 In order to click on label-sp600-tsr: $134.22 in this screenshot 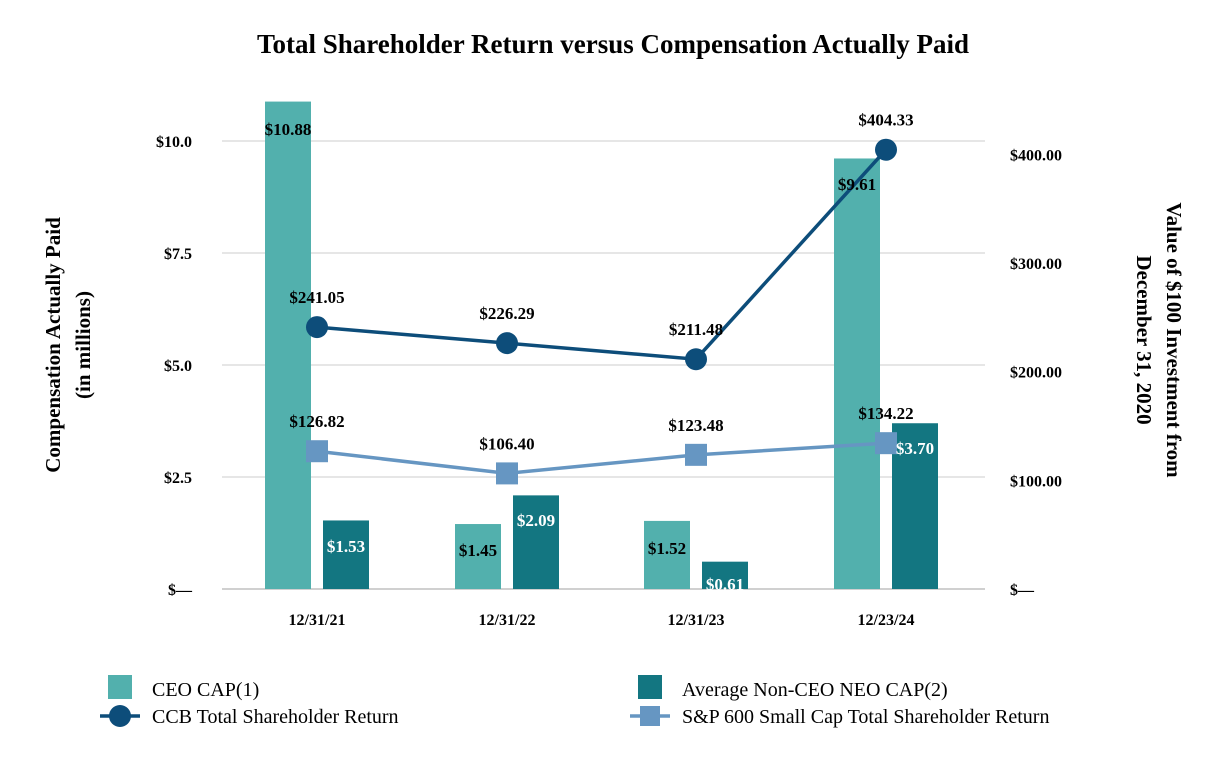, I will do `click(885, 413)`.